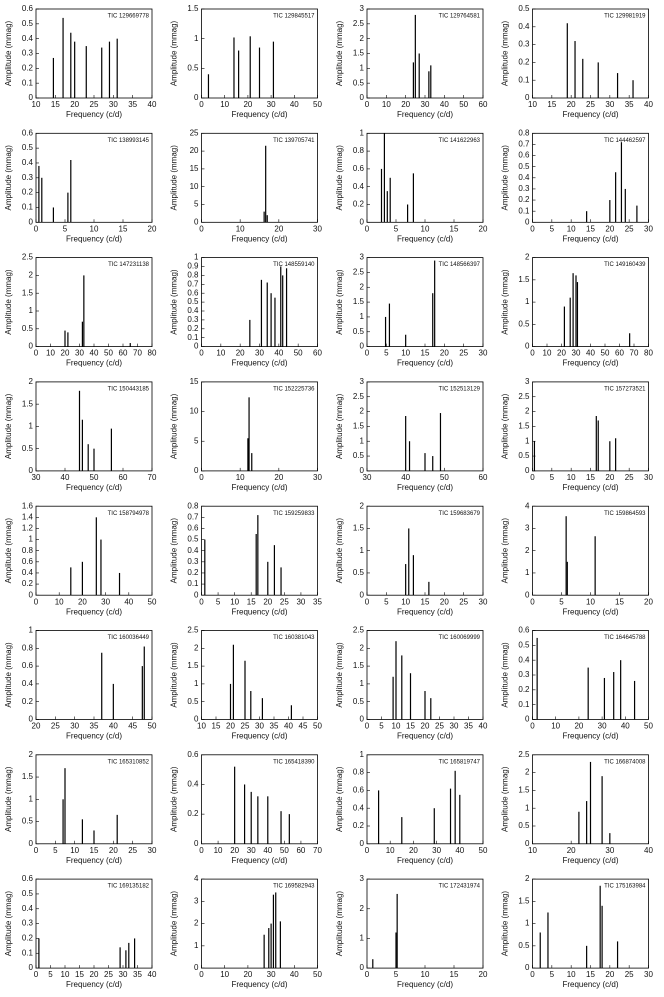 The height and width of the screenshot is (997, 664). What do you see at coordinates (129, 762) in the screenshot?
I see `panel-title: TIC 165310852` at bounding box center [129, 762].